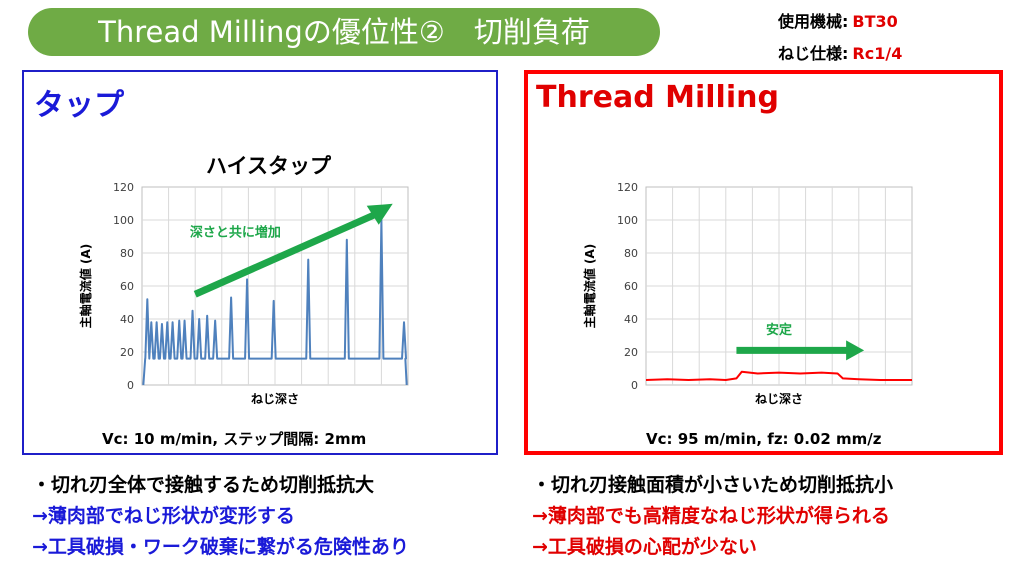  I want to click on slide-title: Thread Millingの優位性② 切削負荷, so click(344, 32).